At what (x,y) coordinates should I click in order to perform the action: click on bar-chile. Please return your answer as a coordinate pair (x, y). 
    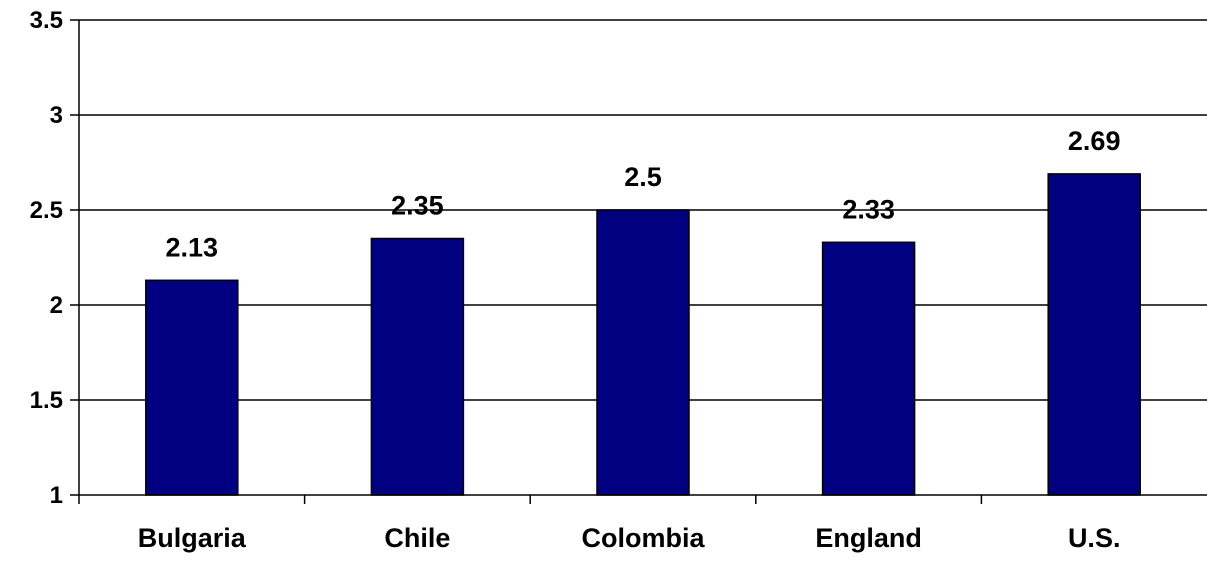
    Looking at the image, I should click on (417, 366).